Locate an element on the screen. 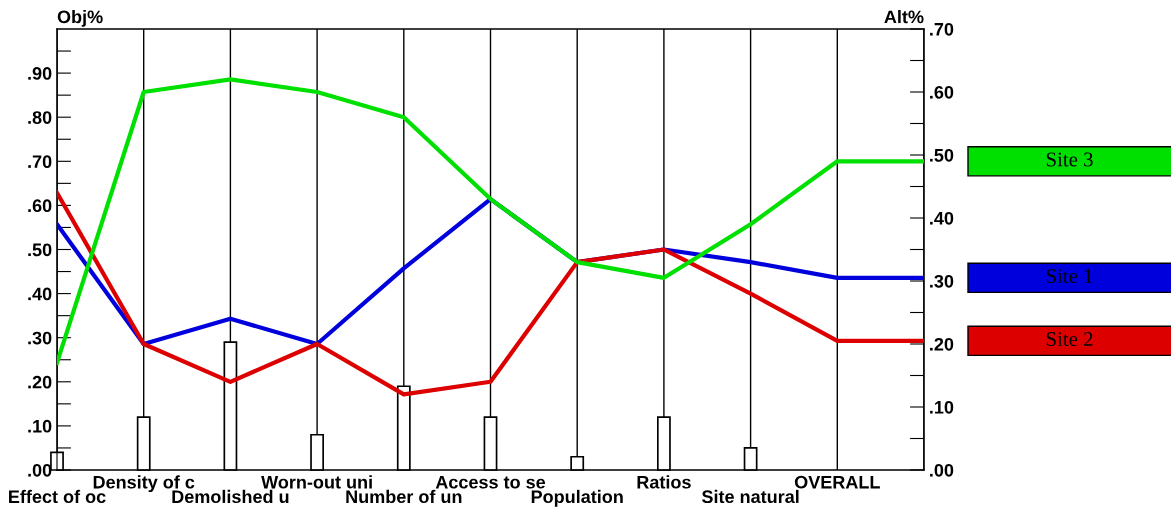 This screenshot has height=510, width=1171. y-axis-title: Obj% is located at coordinates (80, 18).